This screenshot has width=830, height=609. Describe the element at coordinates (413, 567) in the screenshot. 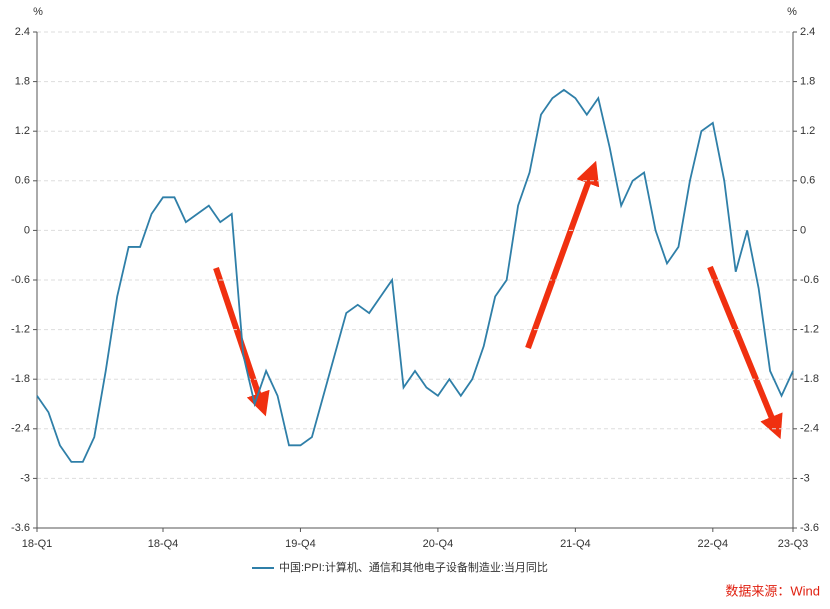

I see `legend-label: 中国:PPI:计算机、通信和其他电子设备制造业:当月同比` at that location.